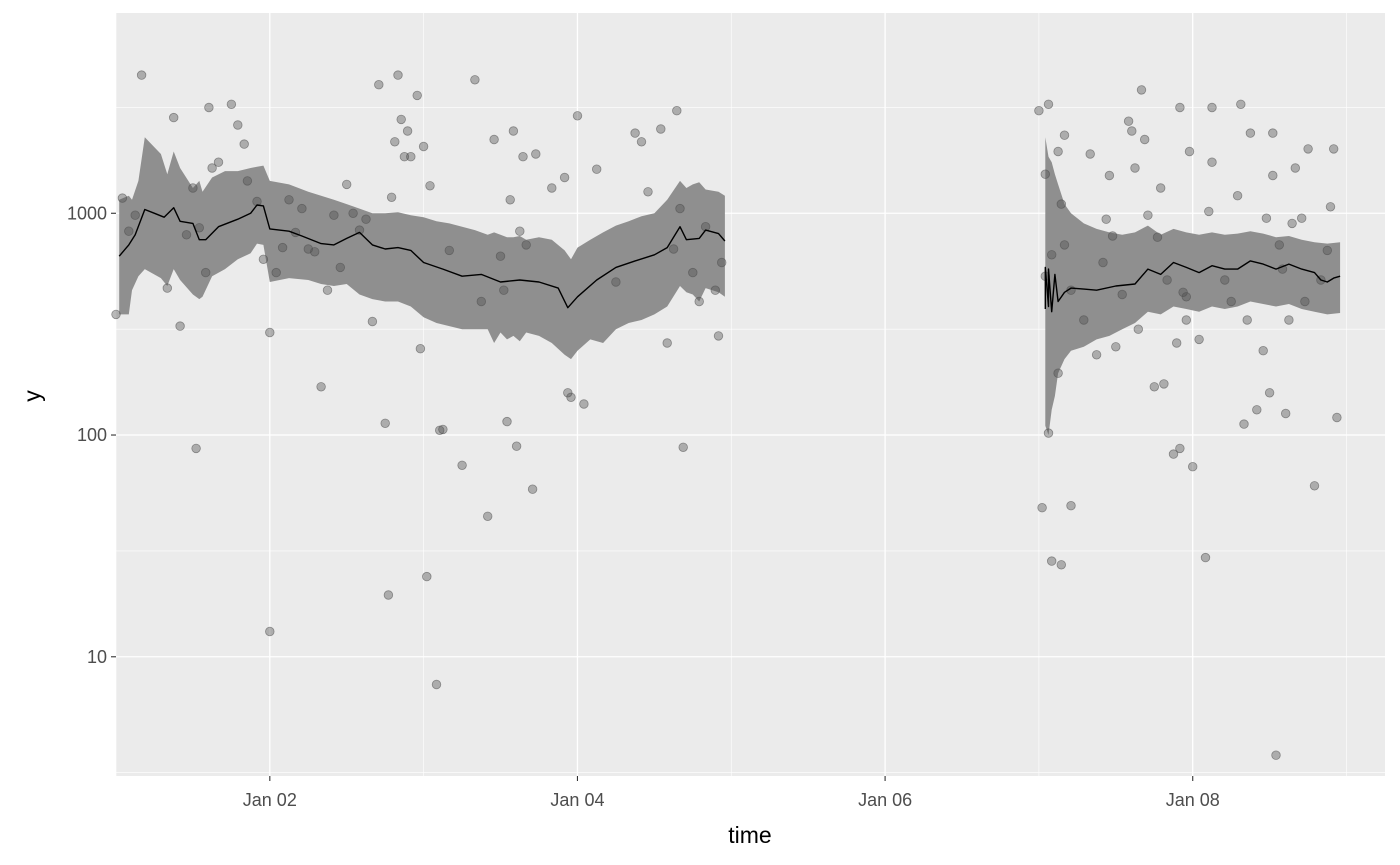 The width and height of the screenshot is (1400, 865). I want to click on y-tick-label: 1000, so click(87, 213).